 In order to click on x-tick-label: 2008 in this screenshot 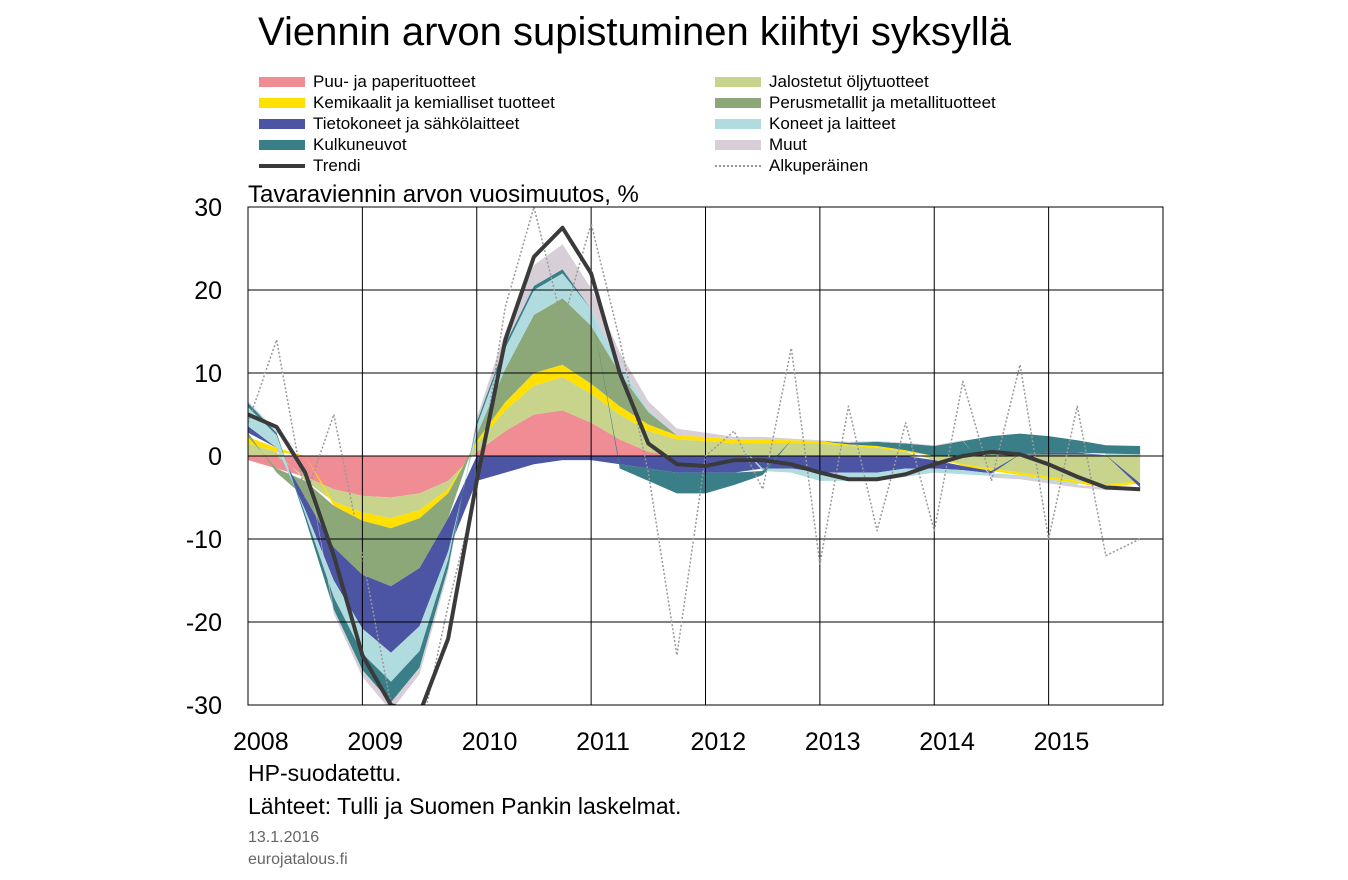, I will do `click(261, 742)`.